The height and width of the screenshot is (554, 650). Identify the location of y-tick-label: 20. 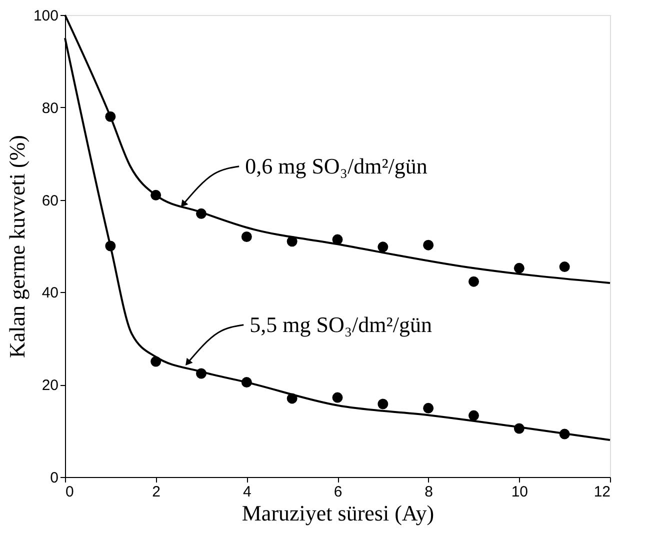
(50, 385).